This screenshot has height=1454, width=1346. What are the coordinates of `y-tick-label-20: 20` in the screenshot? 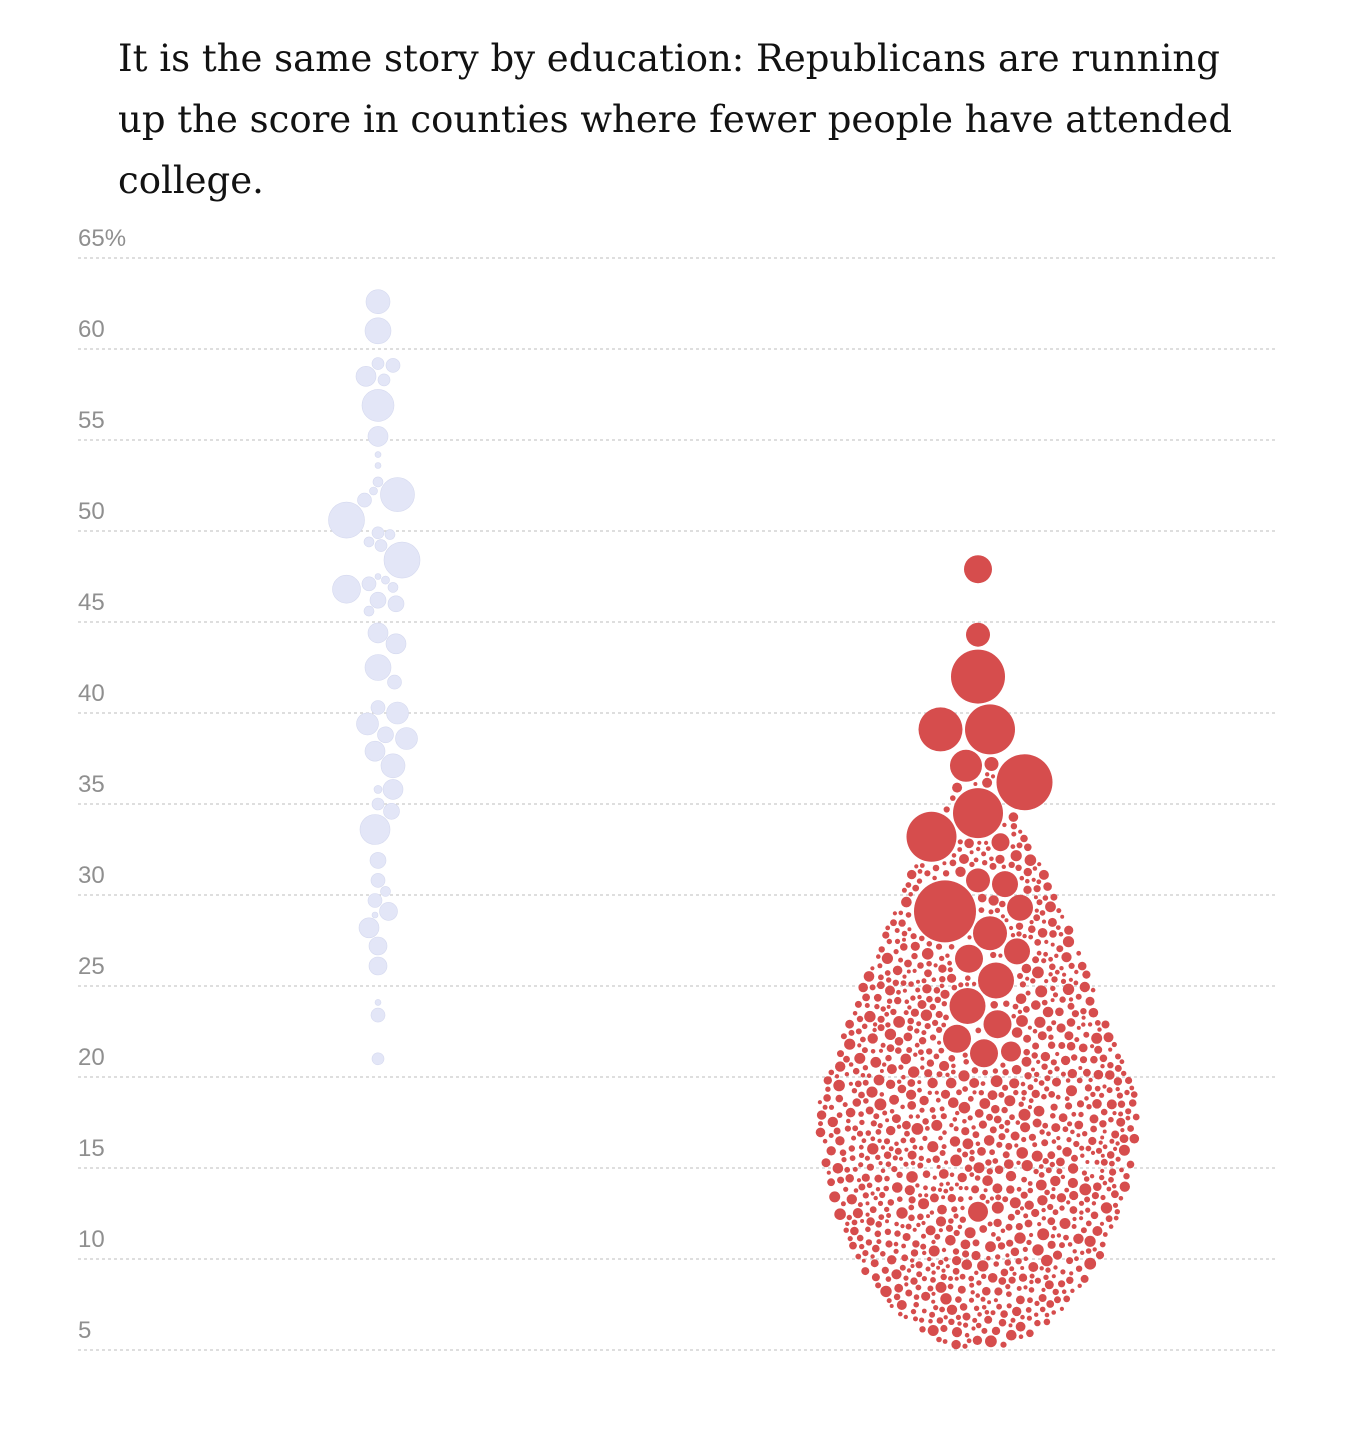 It's located at (91, 1057).